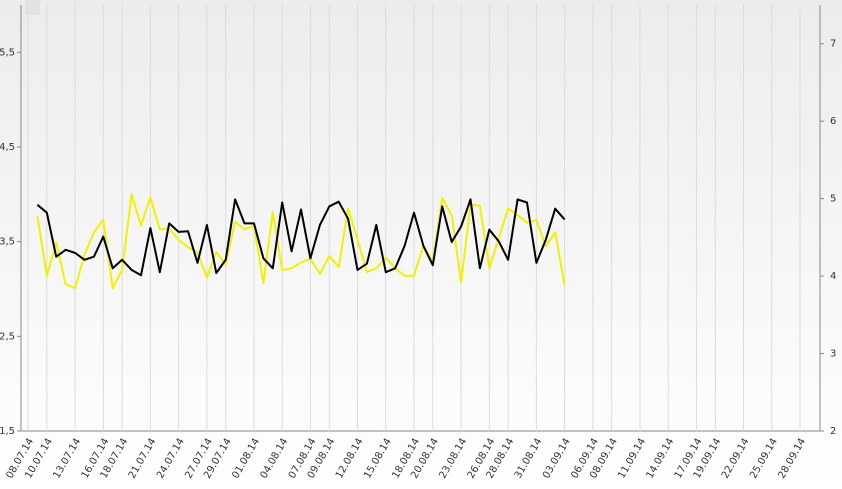  What do you see at coordinates (7, 242) in the screenshot?
I see `y-tick-label: 3,5` at bounding box center [7, 242].